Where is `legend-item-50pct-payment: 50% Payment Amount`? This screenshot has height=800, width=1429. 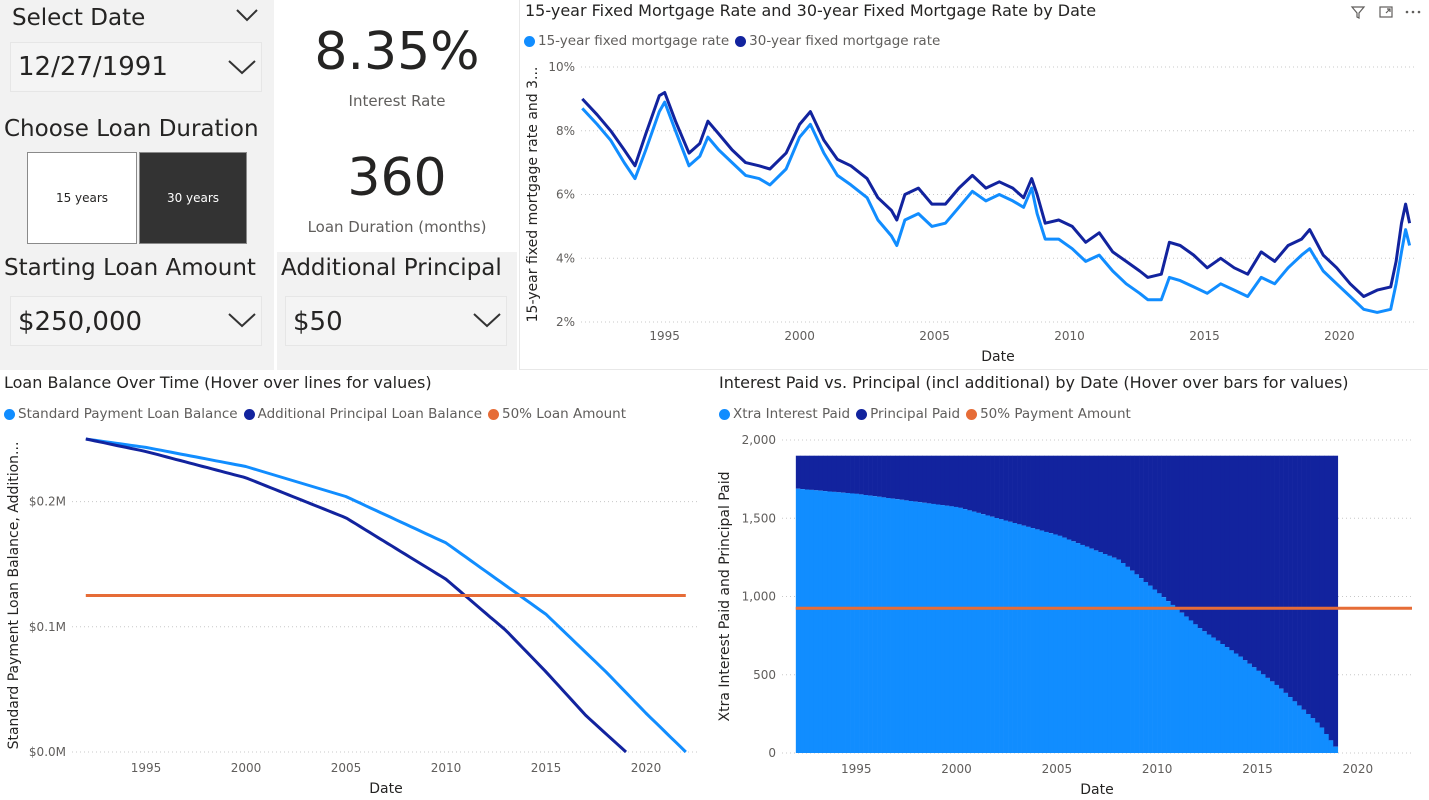
legend-item-50pct-payment: 50% Payment Amount is located at coordinates (1048, 414).